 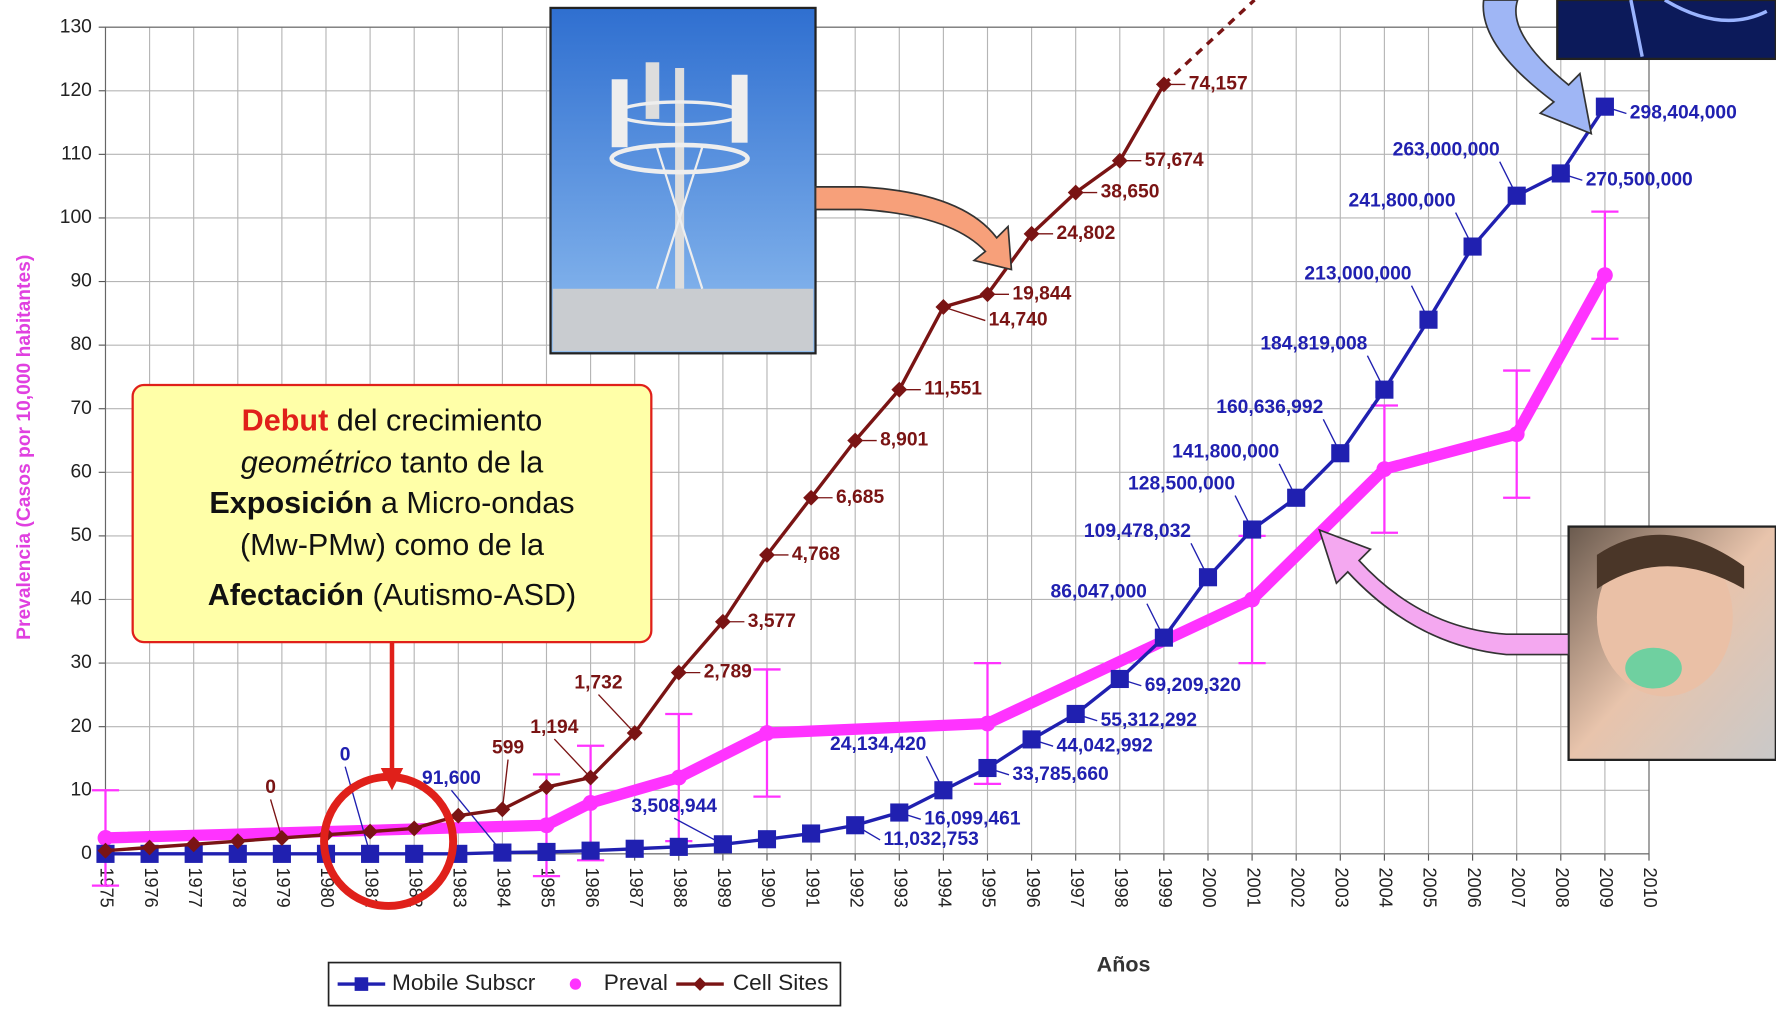 What do you see at coordinates (575, 984) in the screenshot?
I see `legend-swatch` at bounding box center [575, 984].